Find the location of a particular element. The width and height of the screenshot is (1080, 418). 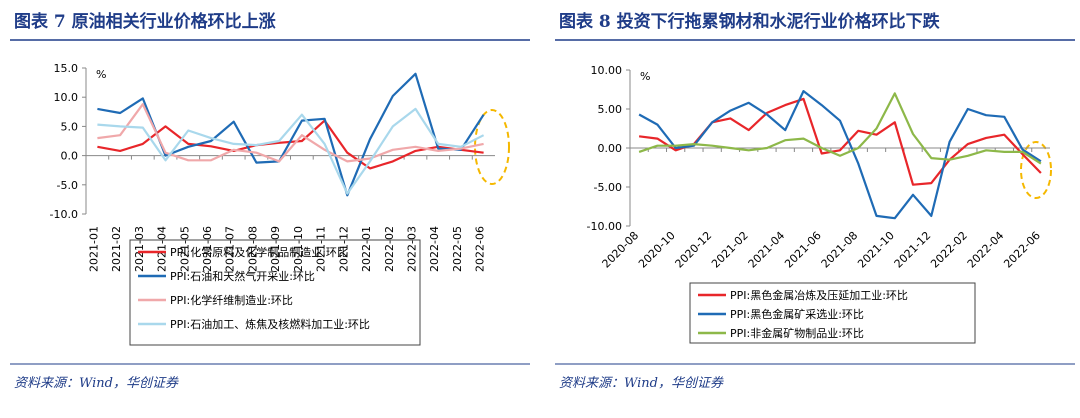

x-tick-label: 2020-08 is located at coordinates (621, 250).